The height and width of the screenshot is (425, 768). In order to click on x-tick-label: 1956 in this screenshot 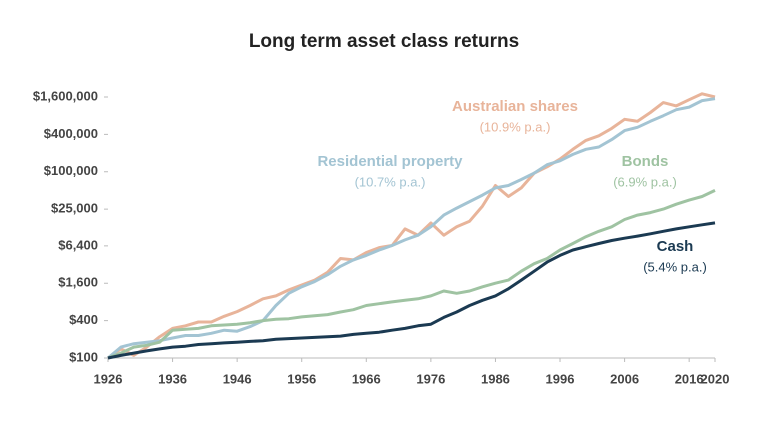, I will do `click(301, 378)`.